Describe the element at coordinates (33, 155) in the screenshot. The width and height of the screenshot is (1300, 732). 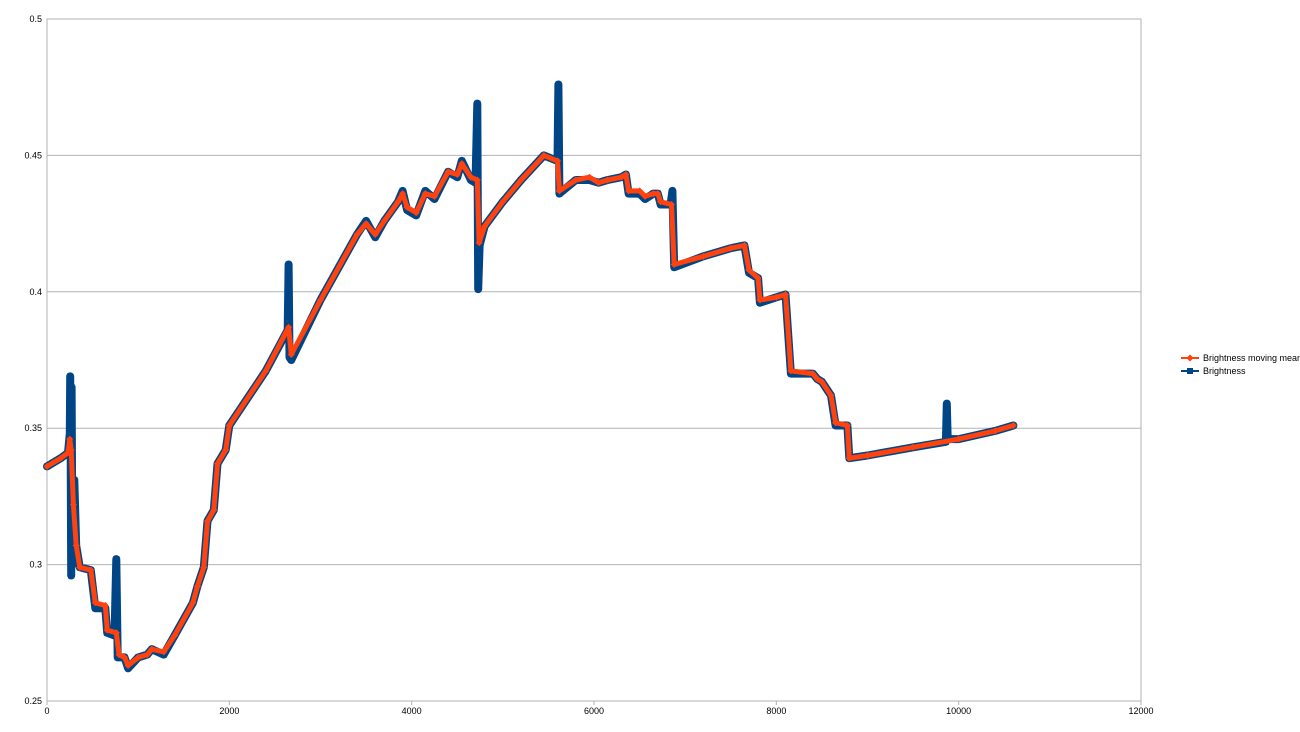
I see `y-tick-label: 0.45` at that location.